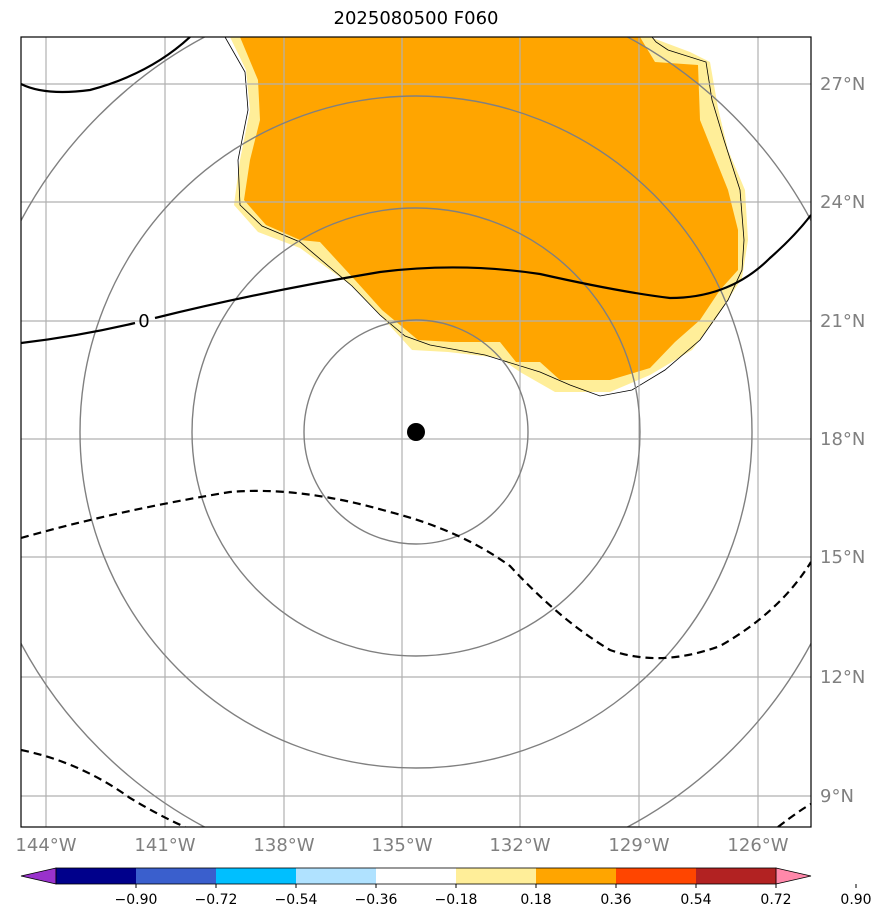 This screenshot has height=924, width=882. Describe the element at coordinates (45, 845) in the screenshot. I see `lon-label: 144°W` at that location.